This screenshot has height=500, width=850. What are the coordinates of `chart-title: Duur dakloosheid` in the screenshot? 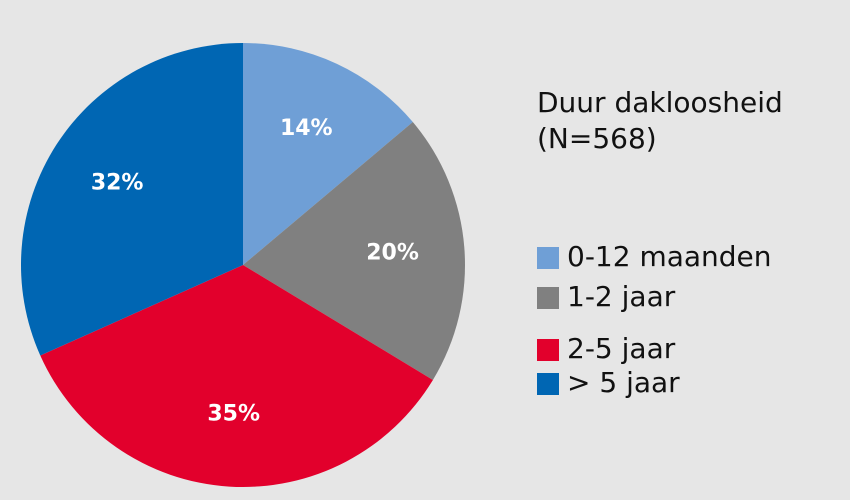 It's located at (660, 102).